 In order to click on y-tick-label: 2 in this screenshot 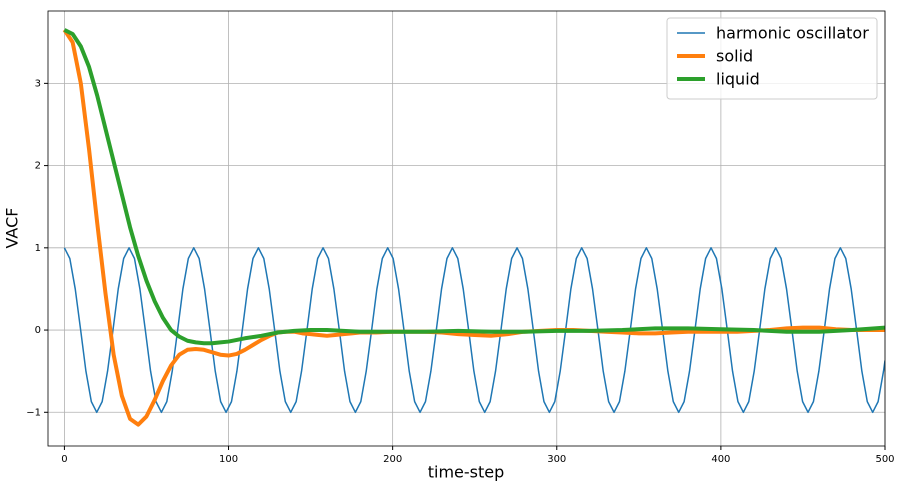, I will do `click(38, 166)`.